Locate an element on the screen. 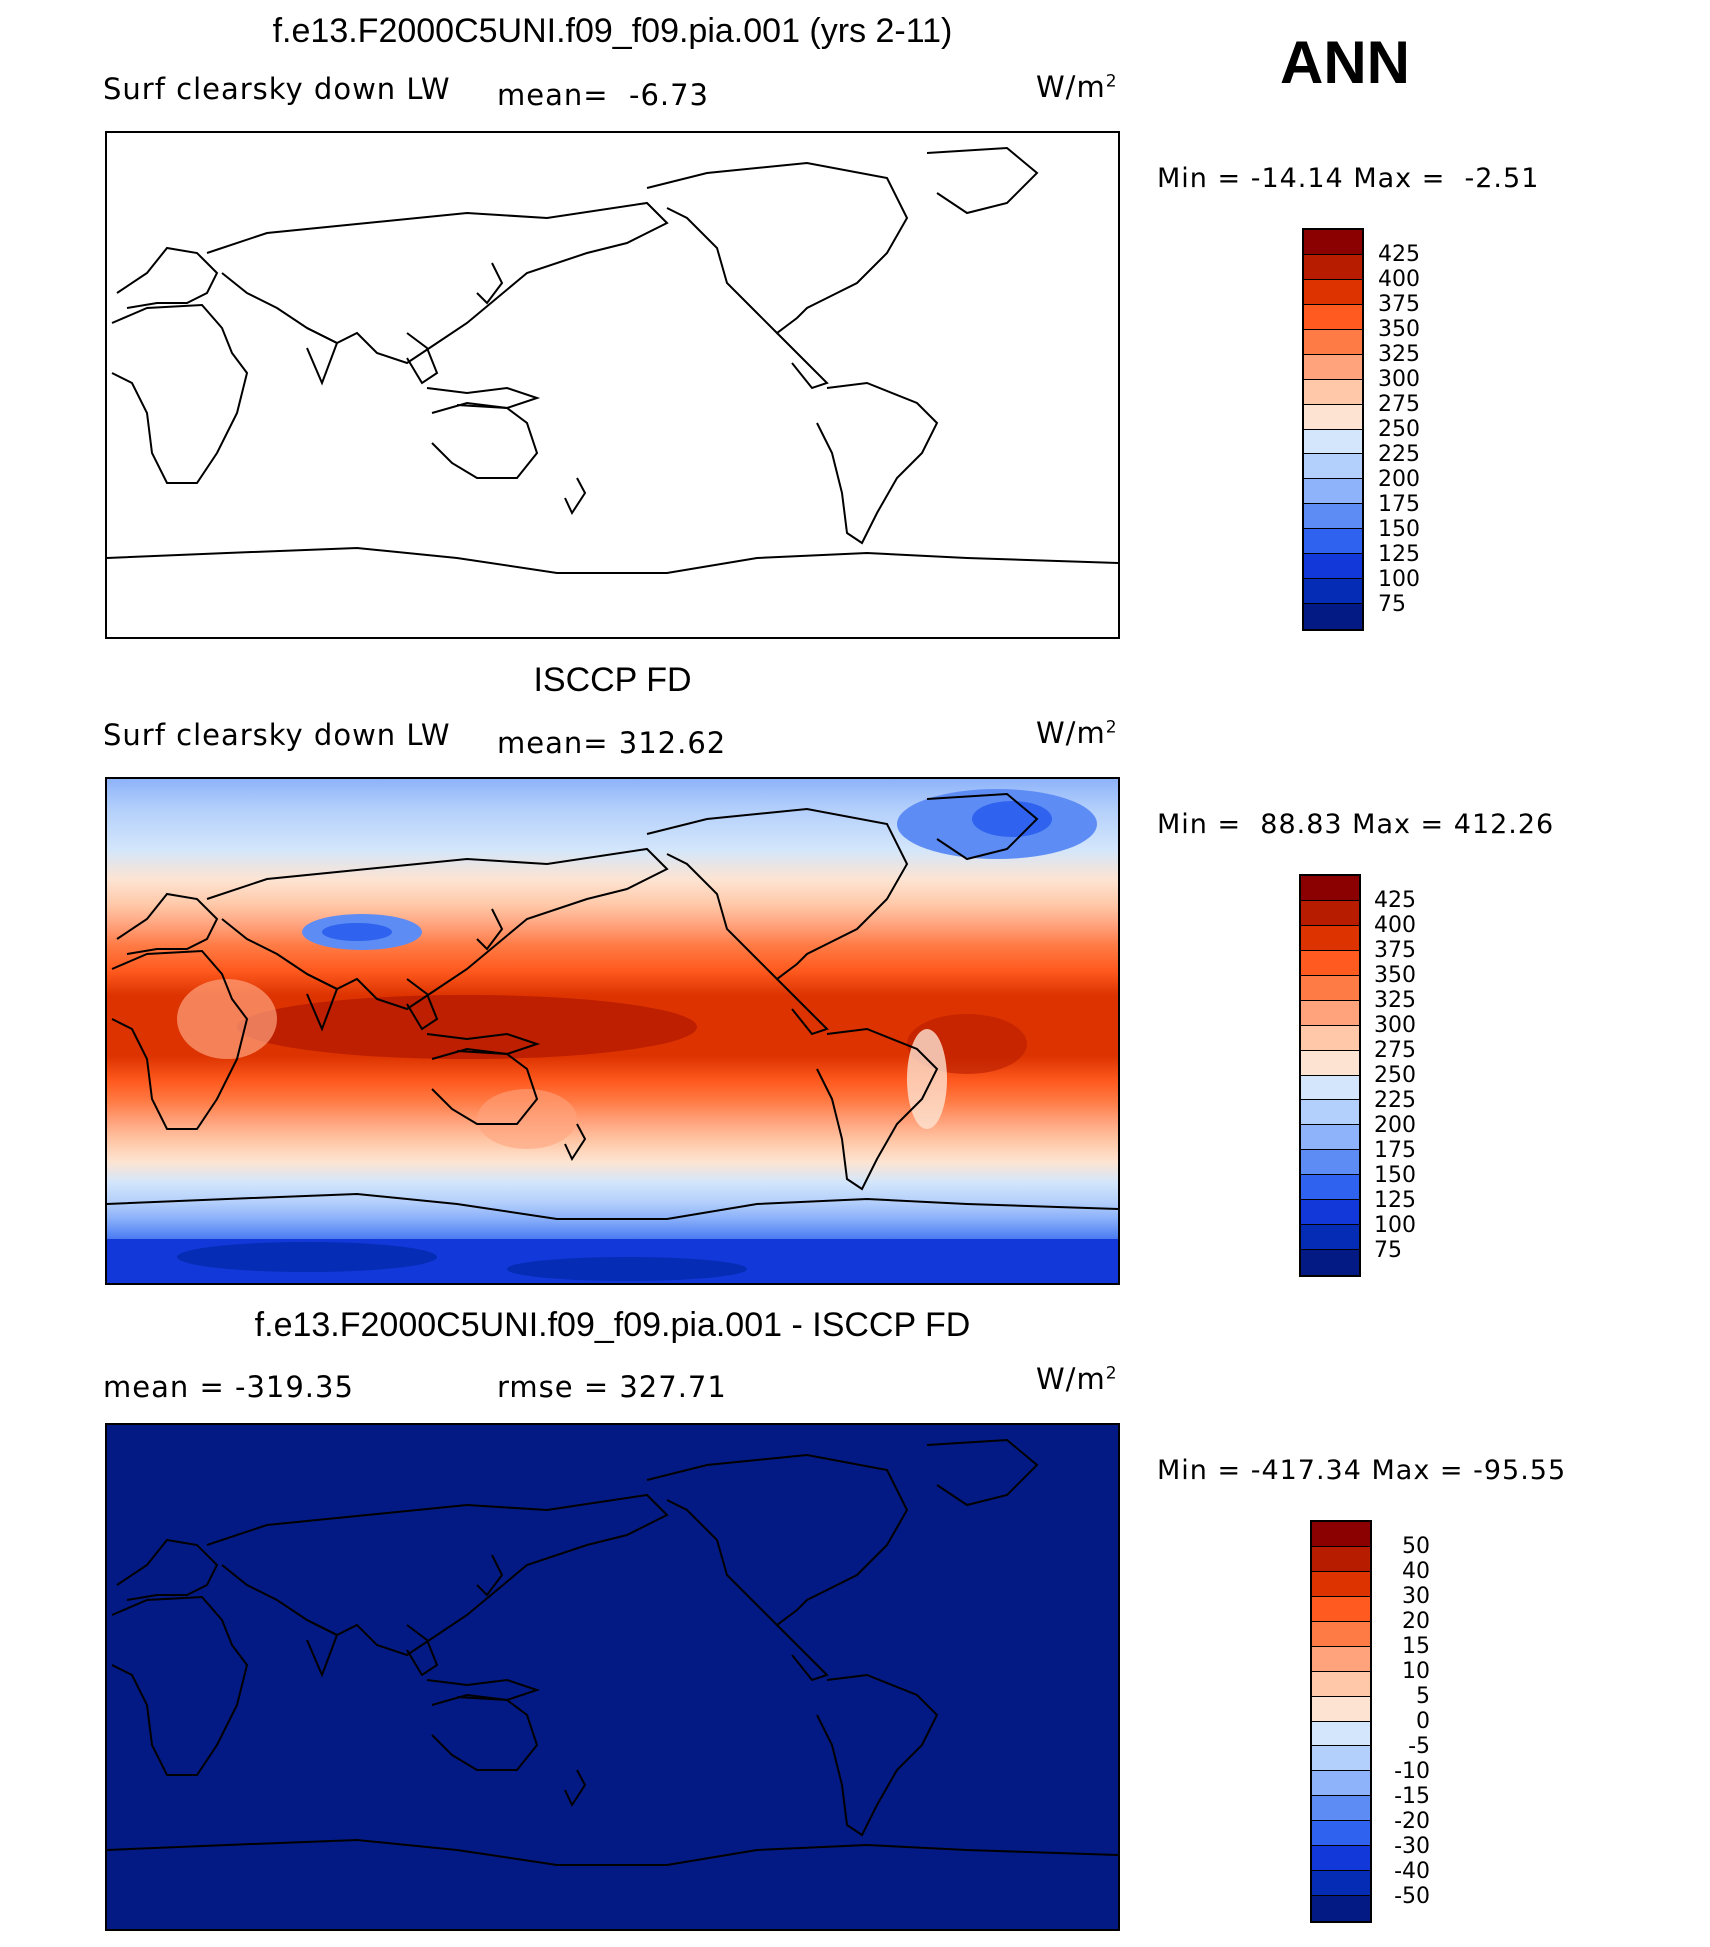 This screenshot has width=1710, height=1947. panel2-colorbar is located at coordinates (1330, 1075).